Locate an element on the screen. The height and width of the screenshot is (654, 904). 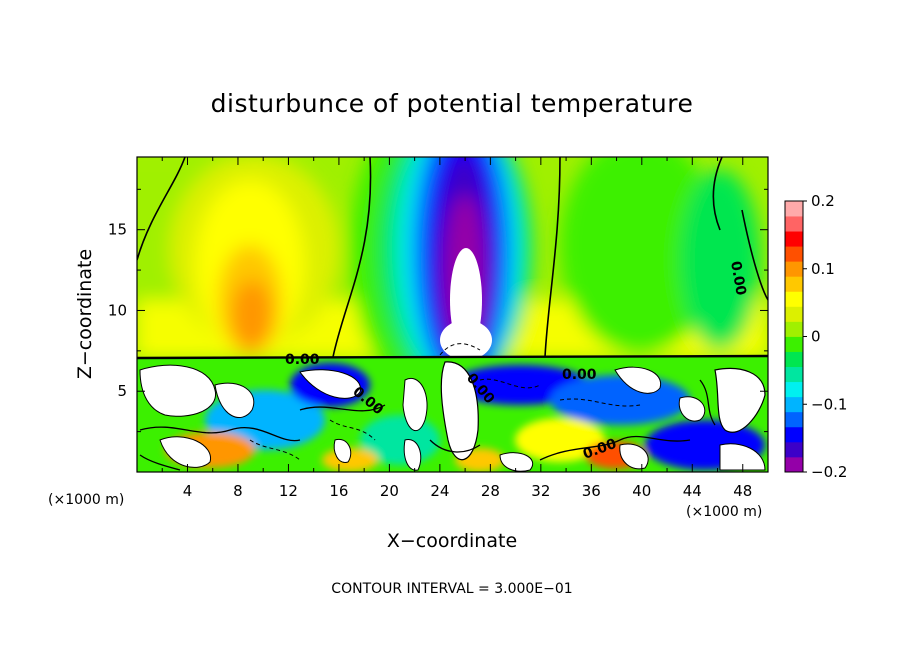
x-tick-label: 12 is located at coordinates (288, 491).